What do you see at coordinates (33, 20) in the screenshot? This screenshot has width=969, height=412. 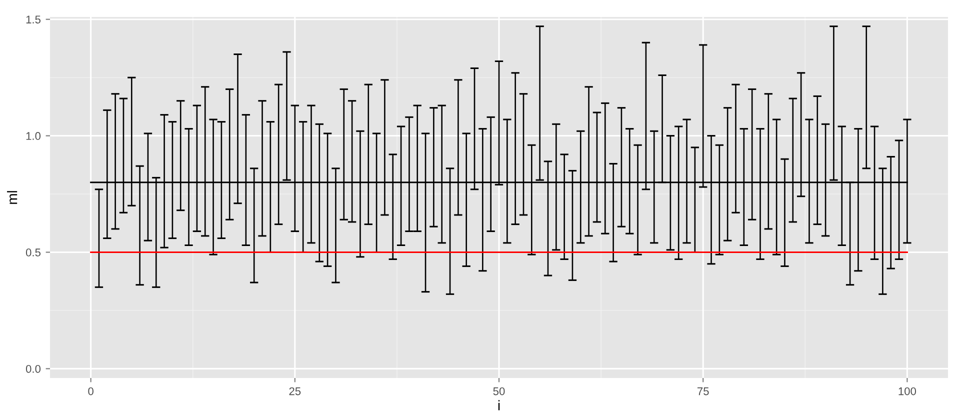 I see `y-tick-label: 1.5` at bounding box center [33, 20].